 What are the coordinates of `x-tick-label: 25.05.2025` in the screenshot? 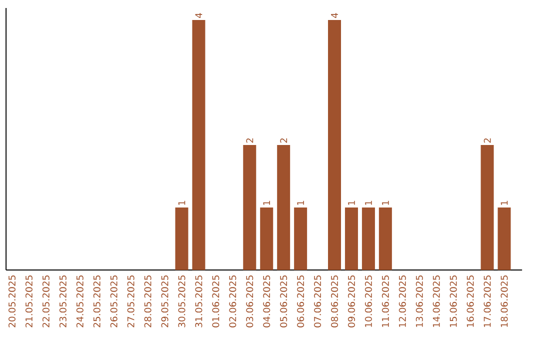 It's located at (96, 302).